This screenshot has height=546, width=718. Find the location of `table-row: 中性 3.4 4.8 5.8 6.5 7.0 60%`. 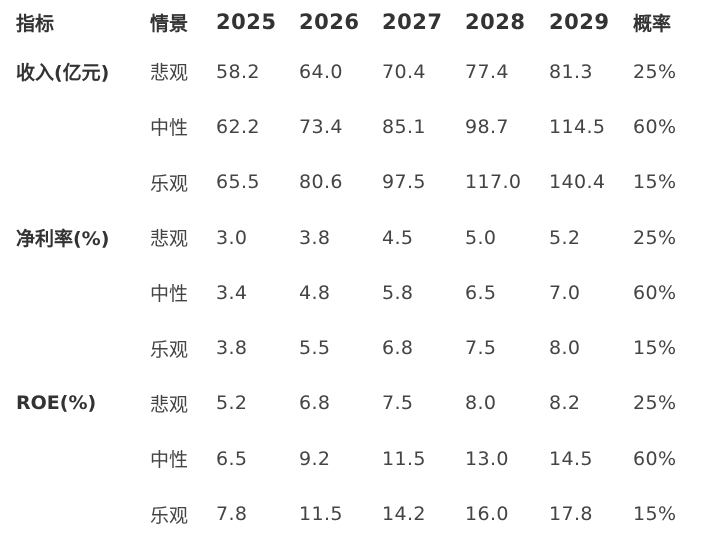

table-row: 中性 3.4 4.8 5.8 6.5 7.0 60% is located at coordinates (359, 292).